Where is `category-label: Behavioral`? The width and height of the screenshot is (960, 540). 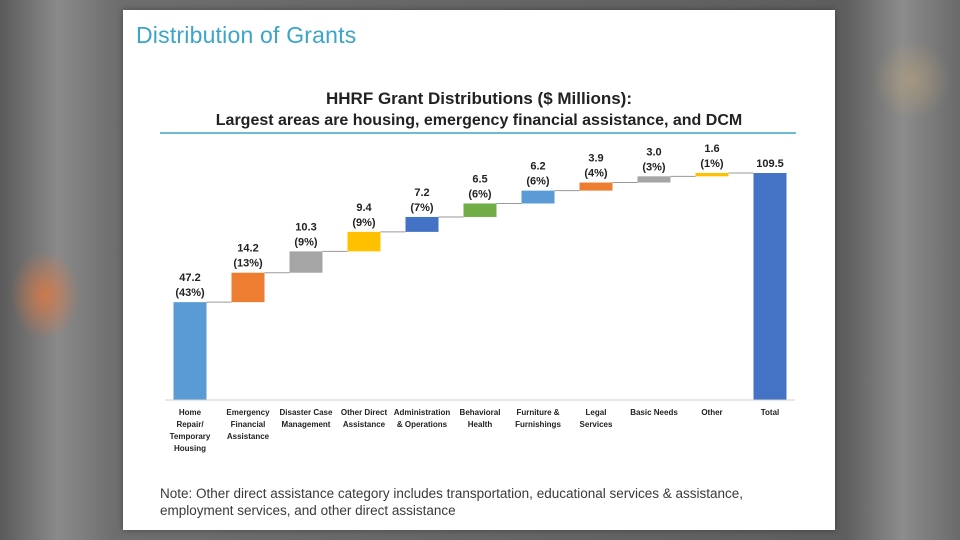
category-label: Behavioral is located at coordinates (480, 412).